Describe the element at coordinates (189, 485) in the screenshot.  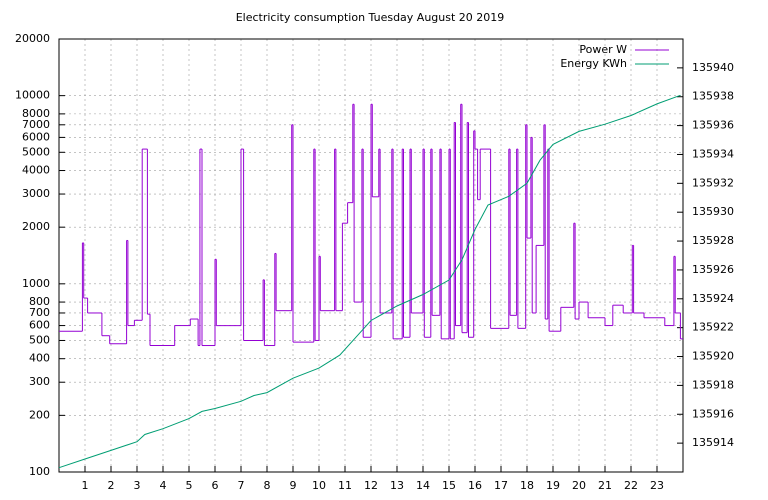
I see `x-tick-label: 5` at that location.